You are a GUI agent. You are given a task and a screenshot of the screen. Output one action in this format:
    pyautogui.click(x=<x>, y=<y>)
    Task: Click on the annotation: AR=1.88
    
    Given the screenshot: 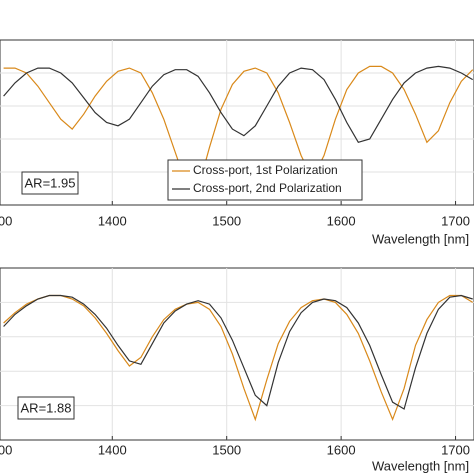 What is the action you would take?
    pyautogui.click(x=46, y=407)
    